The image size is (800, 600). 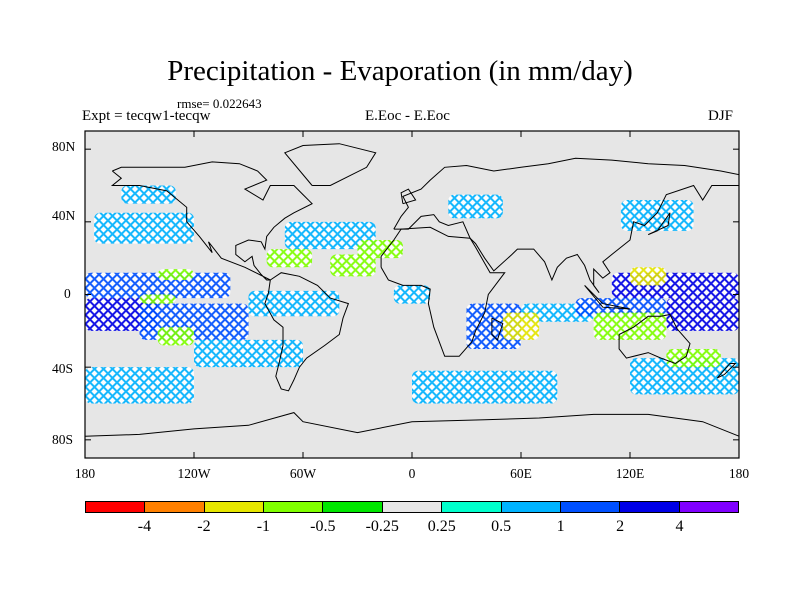 I want to click on y-tick-label: 80S, so click(x=63, y=439).